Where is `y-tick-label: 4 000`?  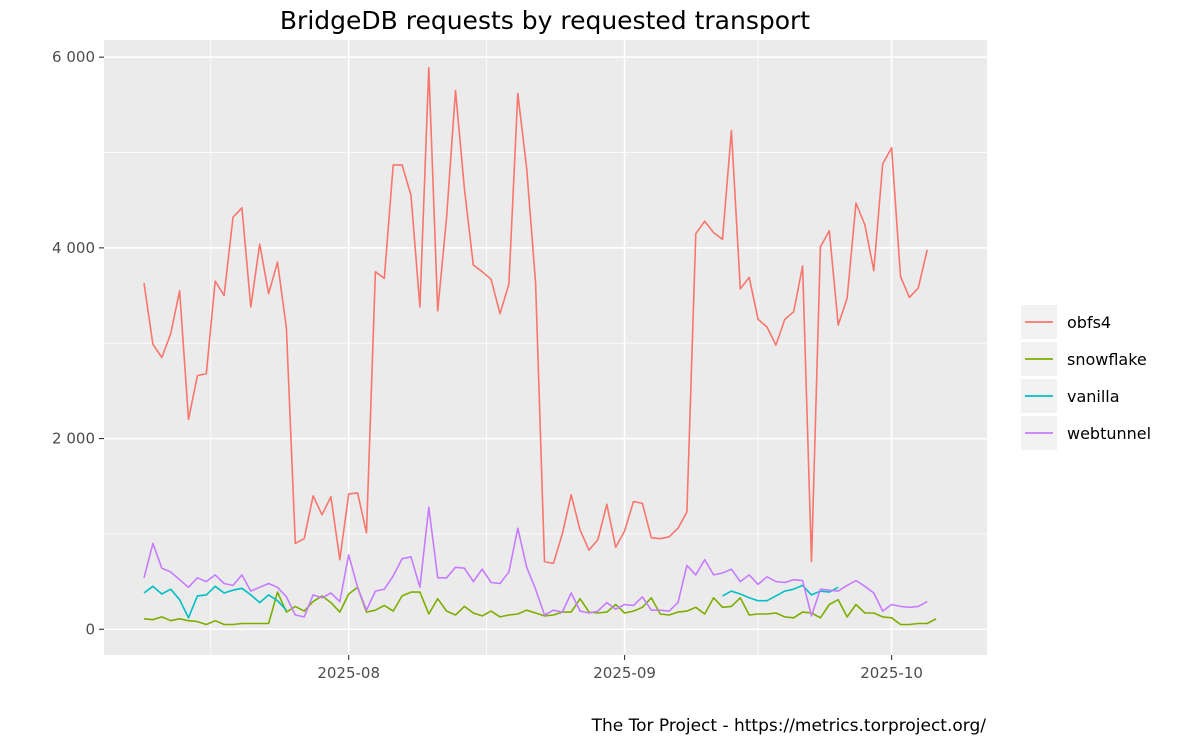 y-tick-label: 4 000 is located at coordinates (73, 248).